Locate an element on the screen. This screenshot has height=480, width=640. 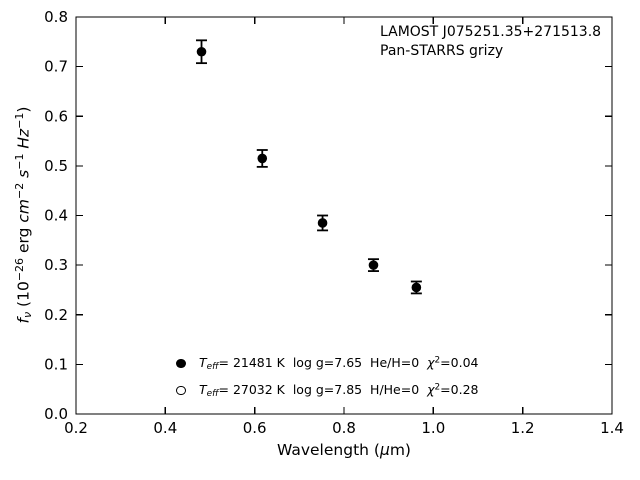
x-tick-label: 1.0 is located at coordinates (433, 428).